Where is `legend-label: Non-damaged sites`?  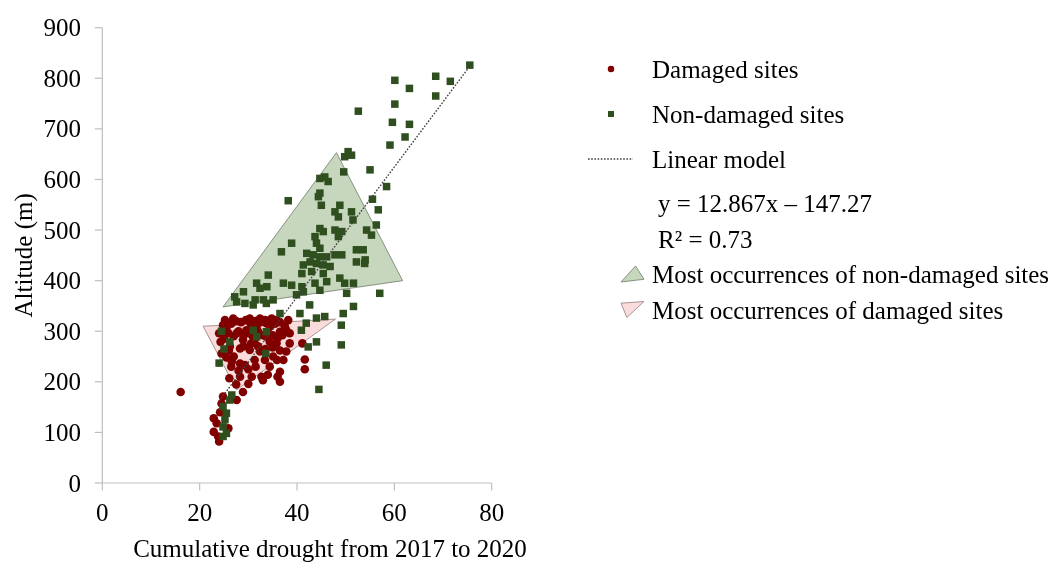
legend-label: Non-damaged sites is located at coordinates (748, 114).